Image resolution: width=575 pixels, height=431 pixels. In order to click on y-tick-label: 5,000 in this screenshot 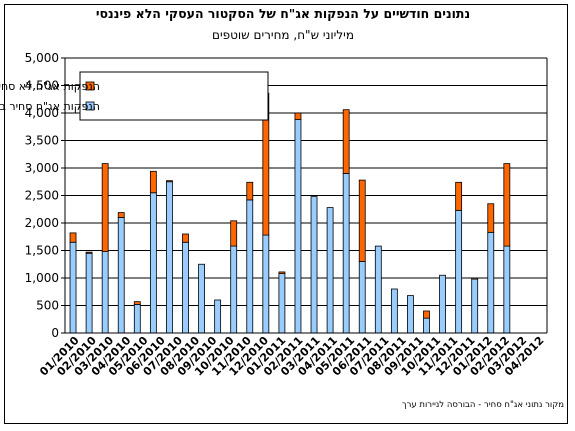, I will do `click(42, 58)`.